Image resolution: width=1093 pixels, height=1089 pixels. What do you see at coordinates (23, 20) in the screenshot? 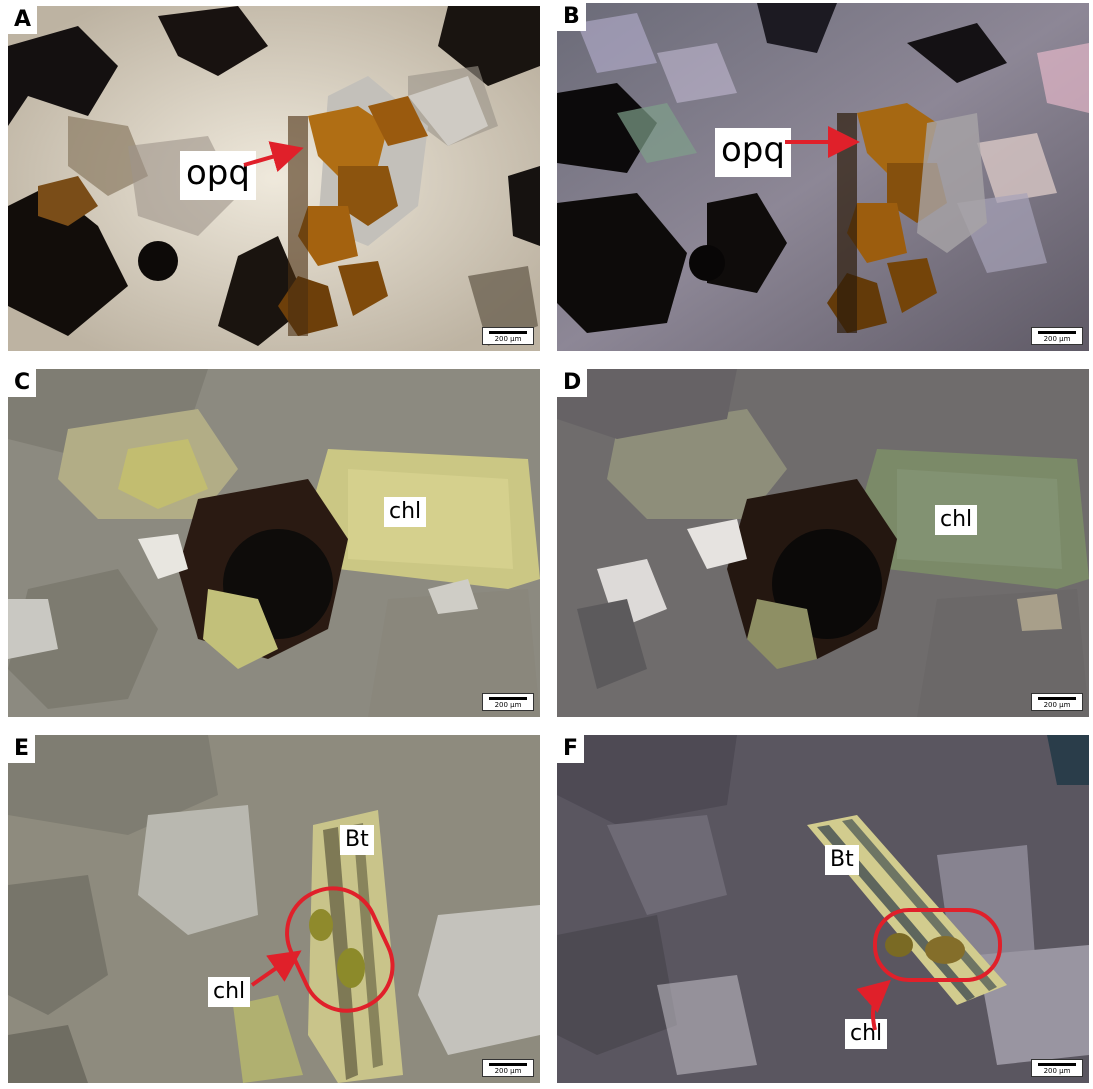
I see `panel-a-letter: A` at bounding box center [23, 20].